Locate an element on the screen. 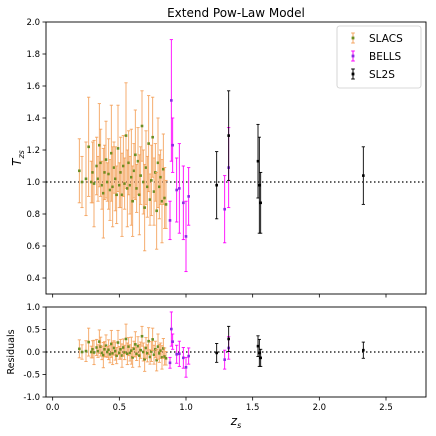 Image resolution: width=436 pixels, height=436 pixels. y-tick-label: 0.8 is located at coordinates (33, 215).